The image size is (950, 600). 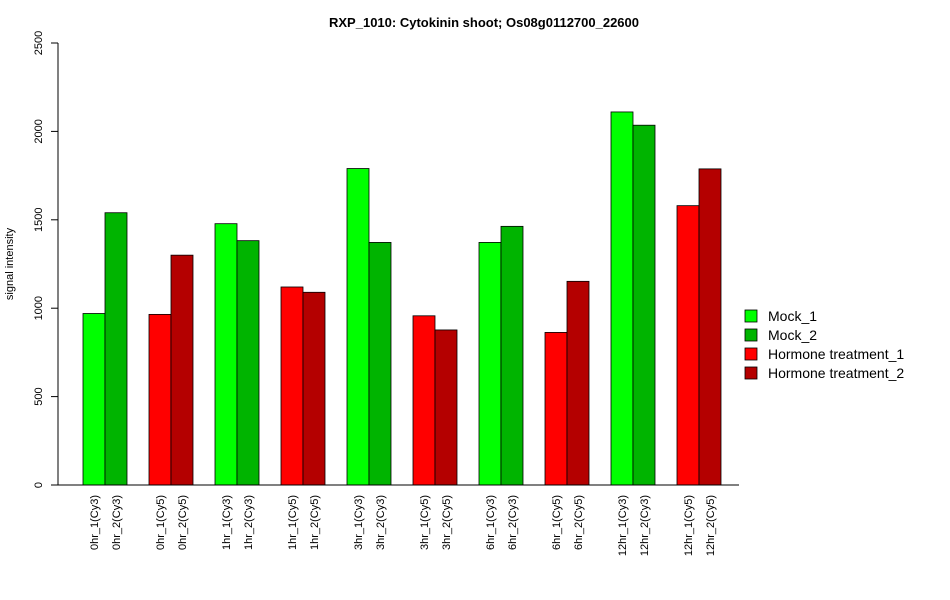 What do you see at coordinates (39, 43) in the screenshot?
I see `y-tick-label: 2500` at bounding box center [39, 43].